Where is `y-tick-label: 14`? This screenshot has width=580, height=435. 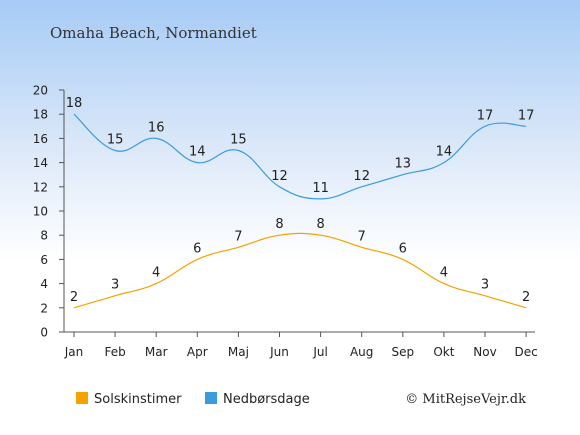
y-tick-label: 14 is located at coordinates (40, 163).